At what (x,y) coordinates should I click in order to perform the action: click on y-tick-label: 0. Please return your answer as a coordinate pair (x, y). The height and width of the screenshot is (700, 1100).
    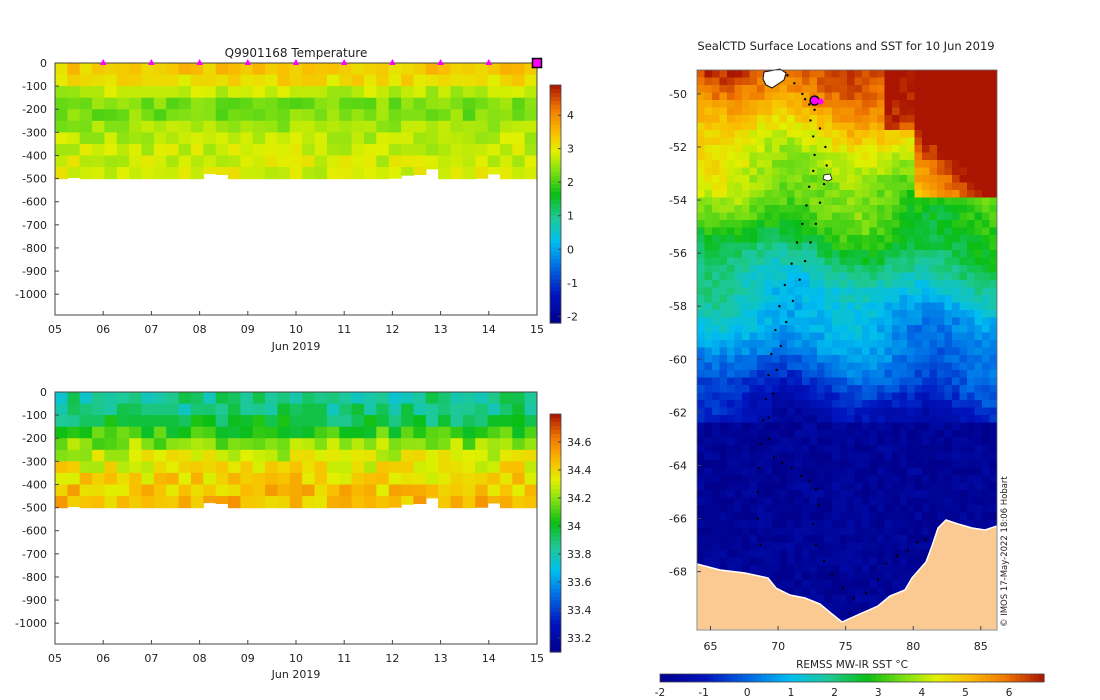
    Looking at the image, I should click on (43, 63).